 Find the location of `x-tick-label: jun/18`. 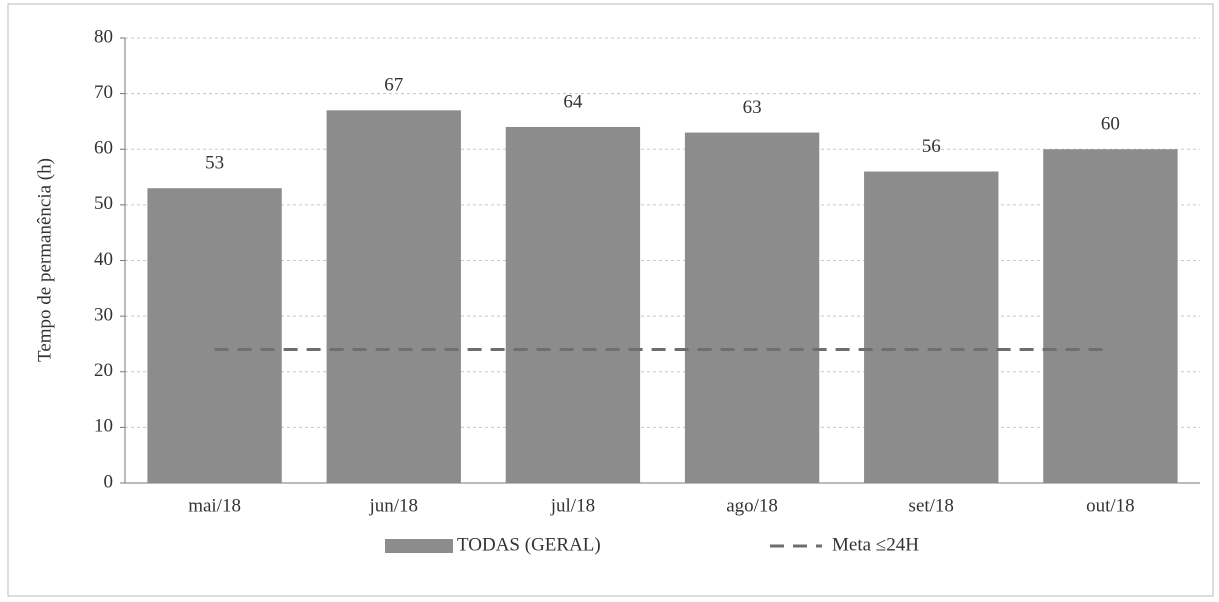

x-tick-label: jun/18 is located at coordinates (393, 505).